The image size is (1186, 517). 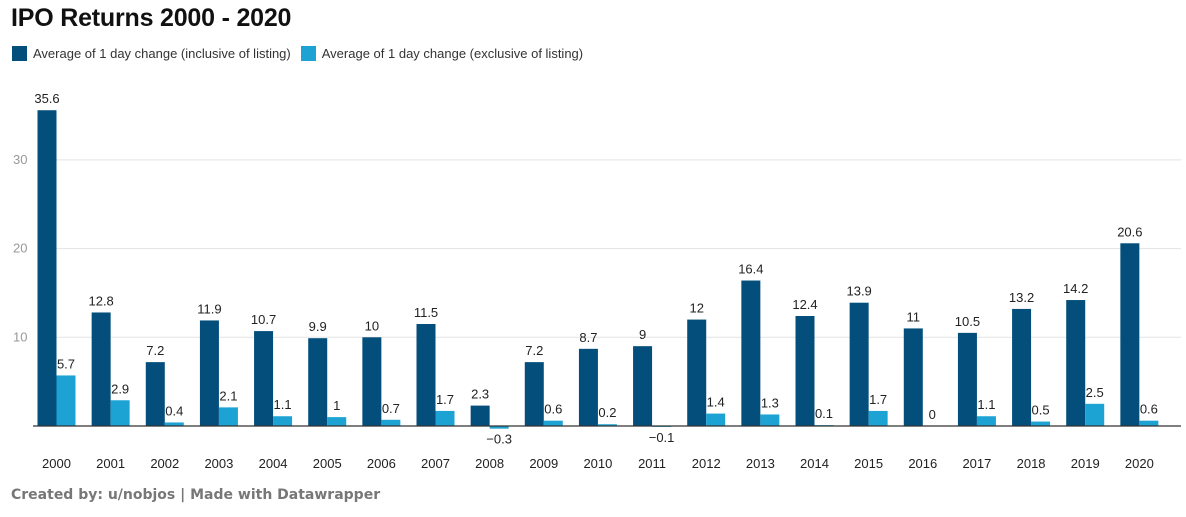 I want to click on legend-swatch-inclusive, so click(x=19, y=53).